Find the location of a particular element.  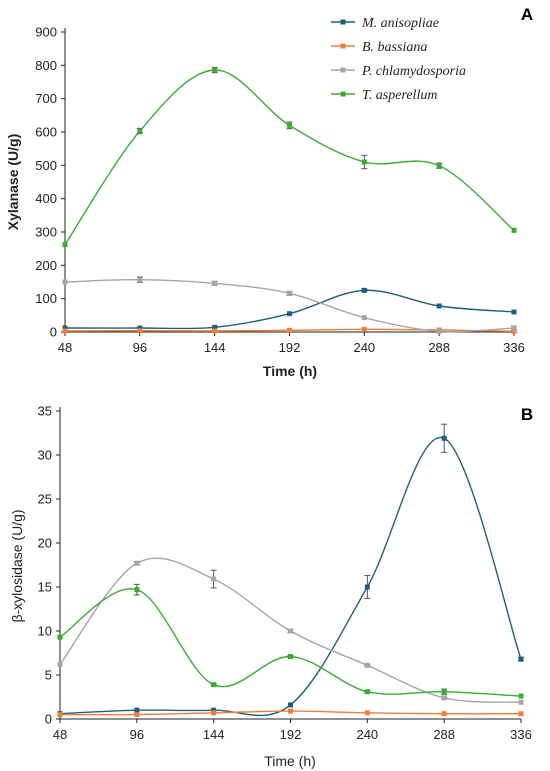

panel-a-y-axis-label: Xylanase (U/g) is located at coordinates (13, 182).